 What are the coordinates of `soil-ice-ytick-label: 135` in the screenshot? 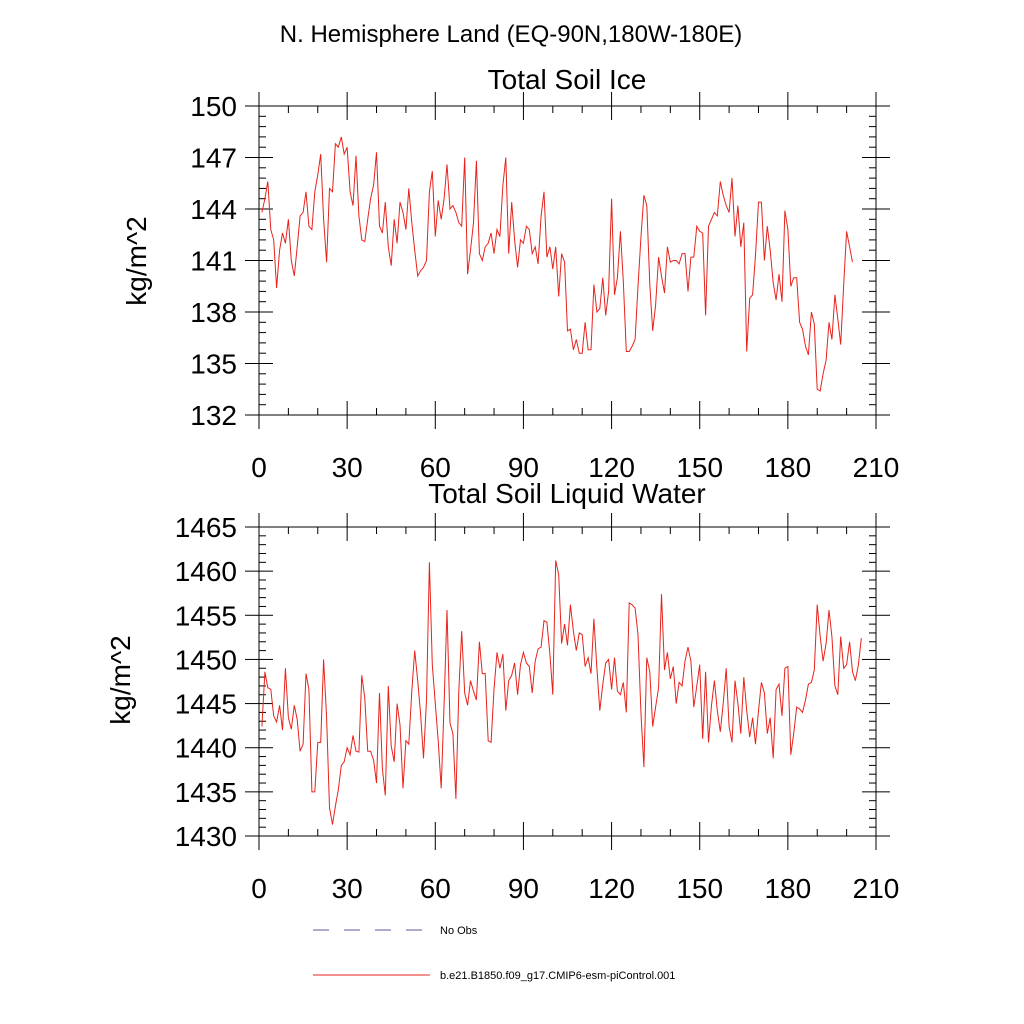 It's located at (213, 364).